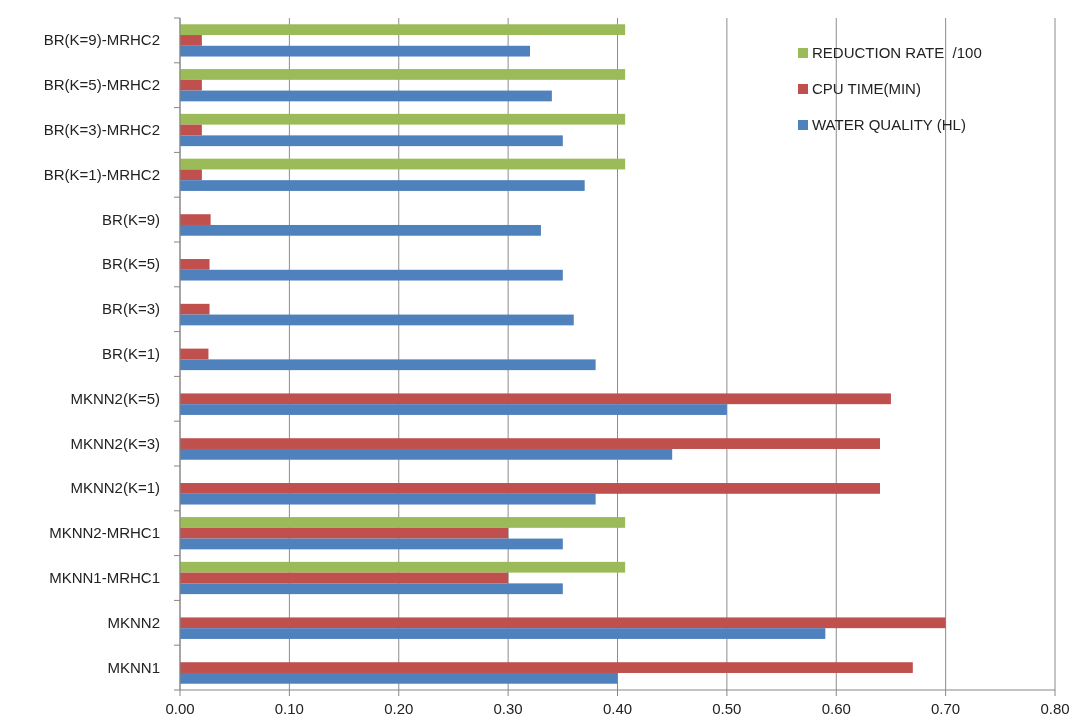 Image resolution: width=1073 pixels, height=724 pixels. Describe the element at coordinates (131, 309) in the screenshot. I see `y-tick-label: BR(K=3)` at that location.